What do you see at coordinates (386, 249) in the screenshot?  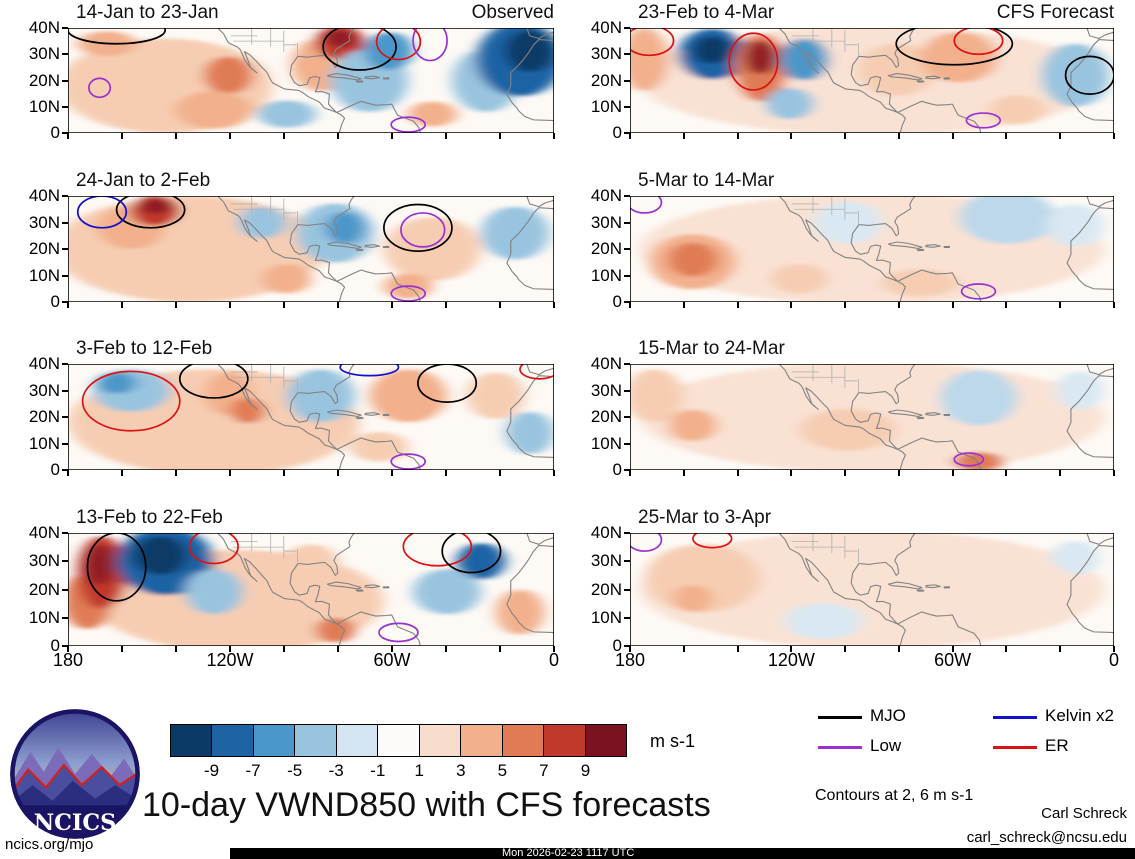 I see `coastlines` at bounding box center [386, 249].